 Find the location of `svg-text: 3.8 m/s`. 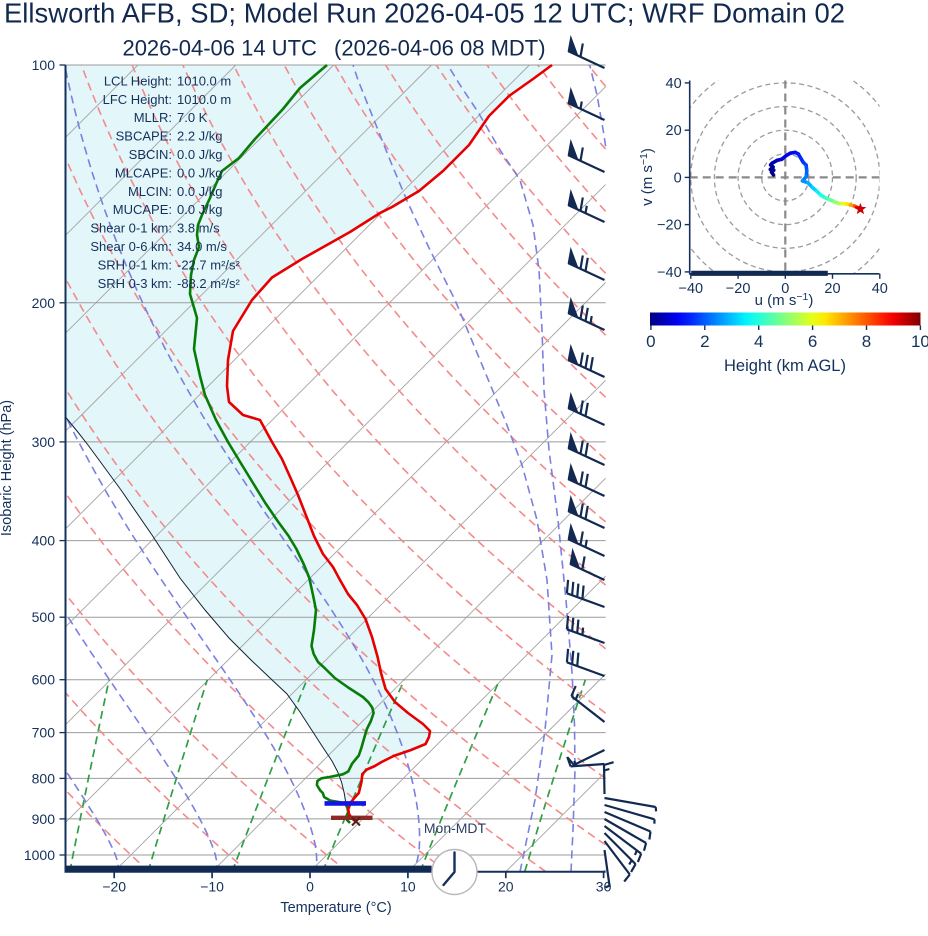

svg-text: 3.8 m/s is located at coordinates (198, 228).